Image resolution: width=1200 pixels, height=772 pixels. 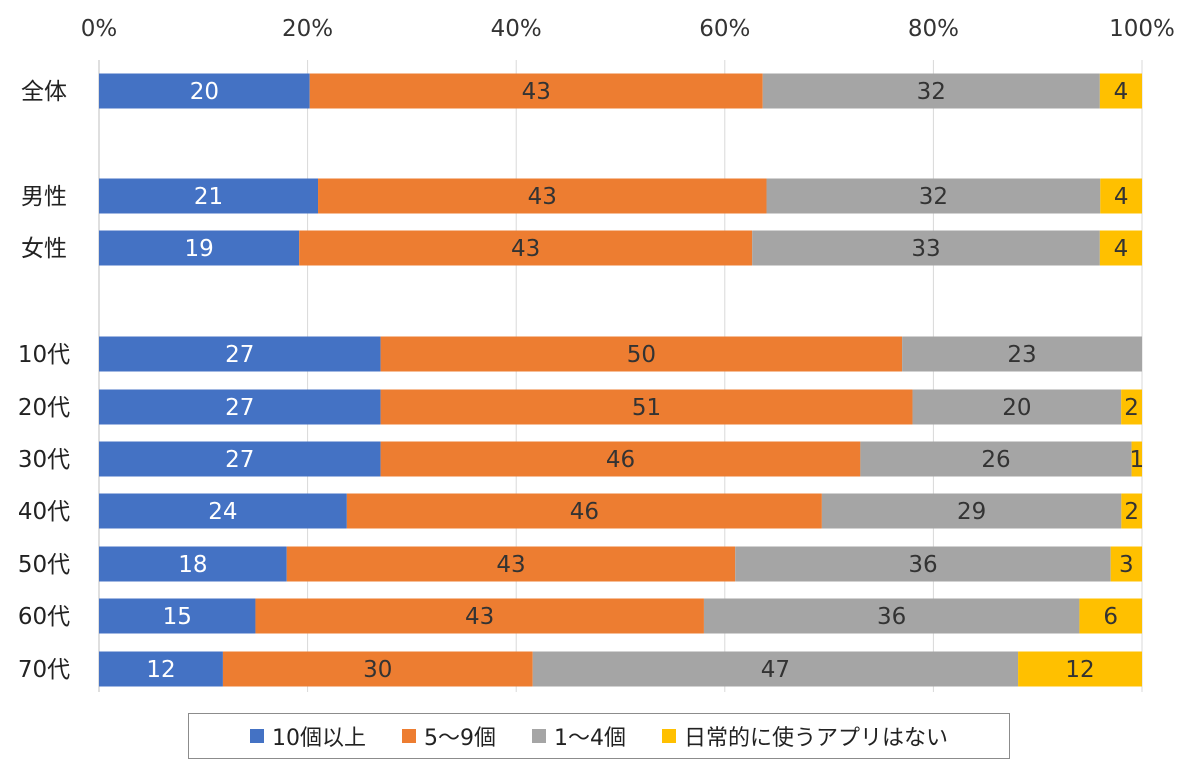 I want to click on data-label: 24, so click(x=222, y=512).